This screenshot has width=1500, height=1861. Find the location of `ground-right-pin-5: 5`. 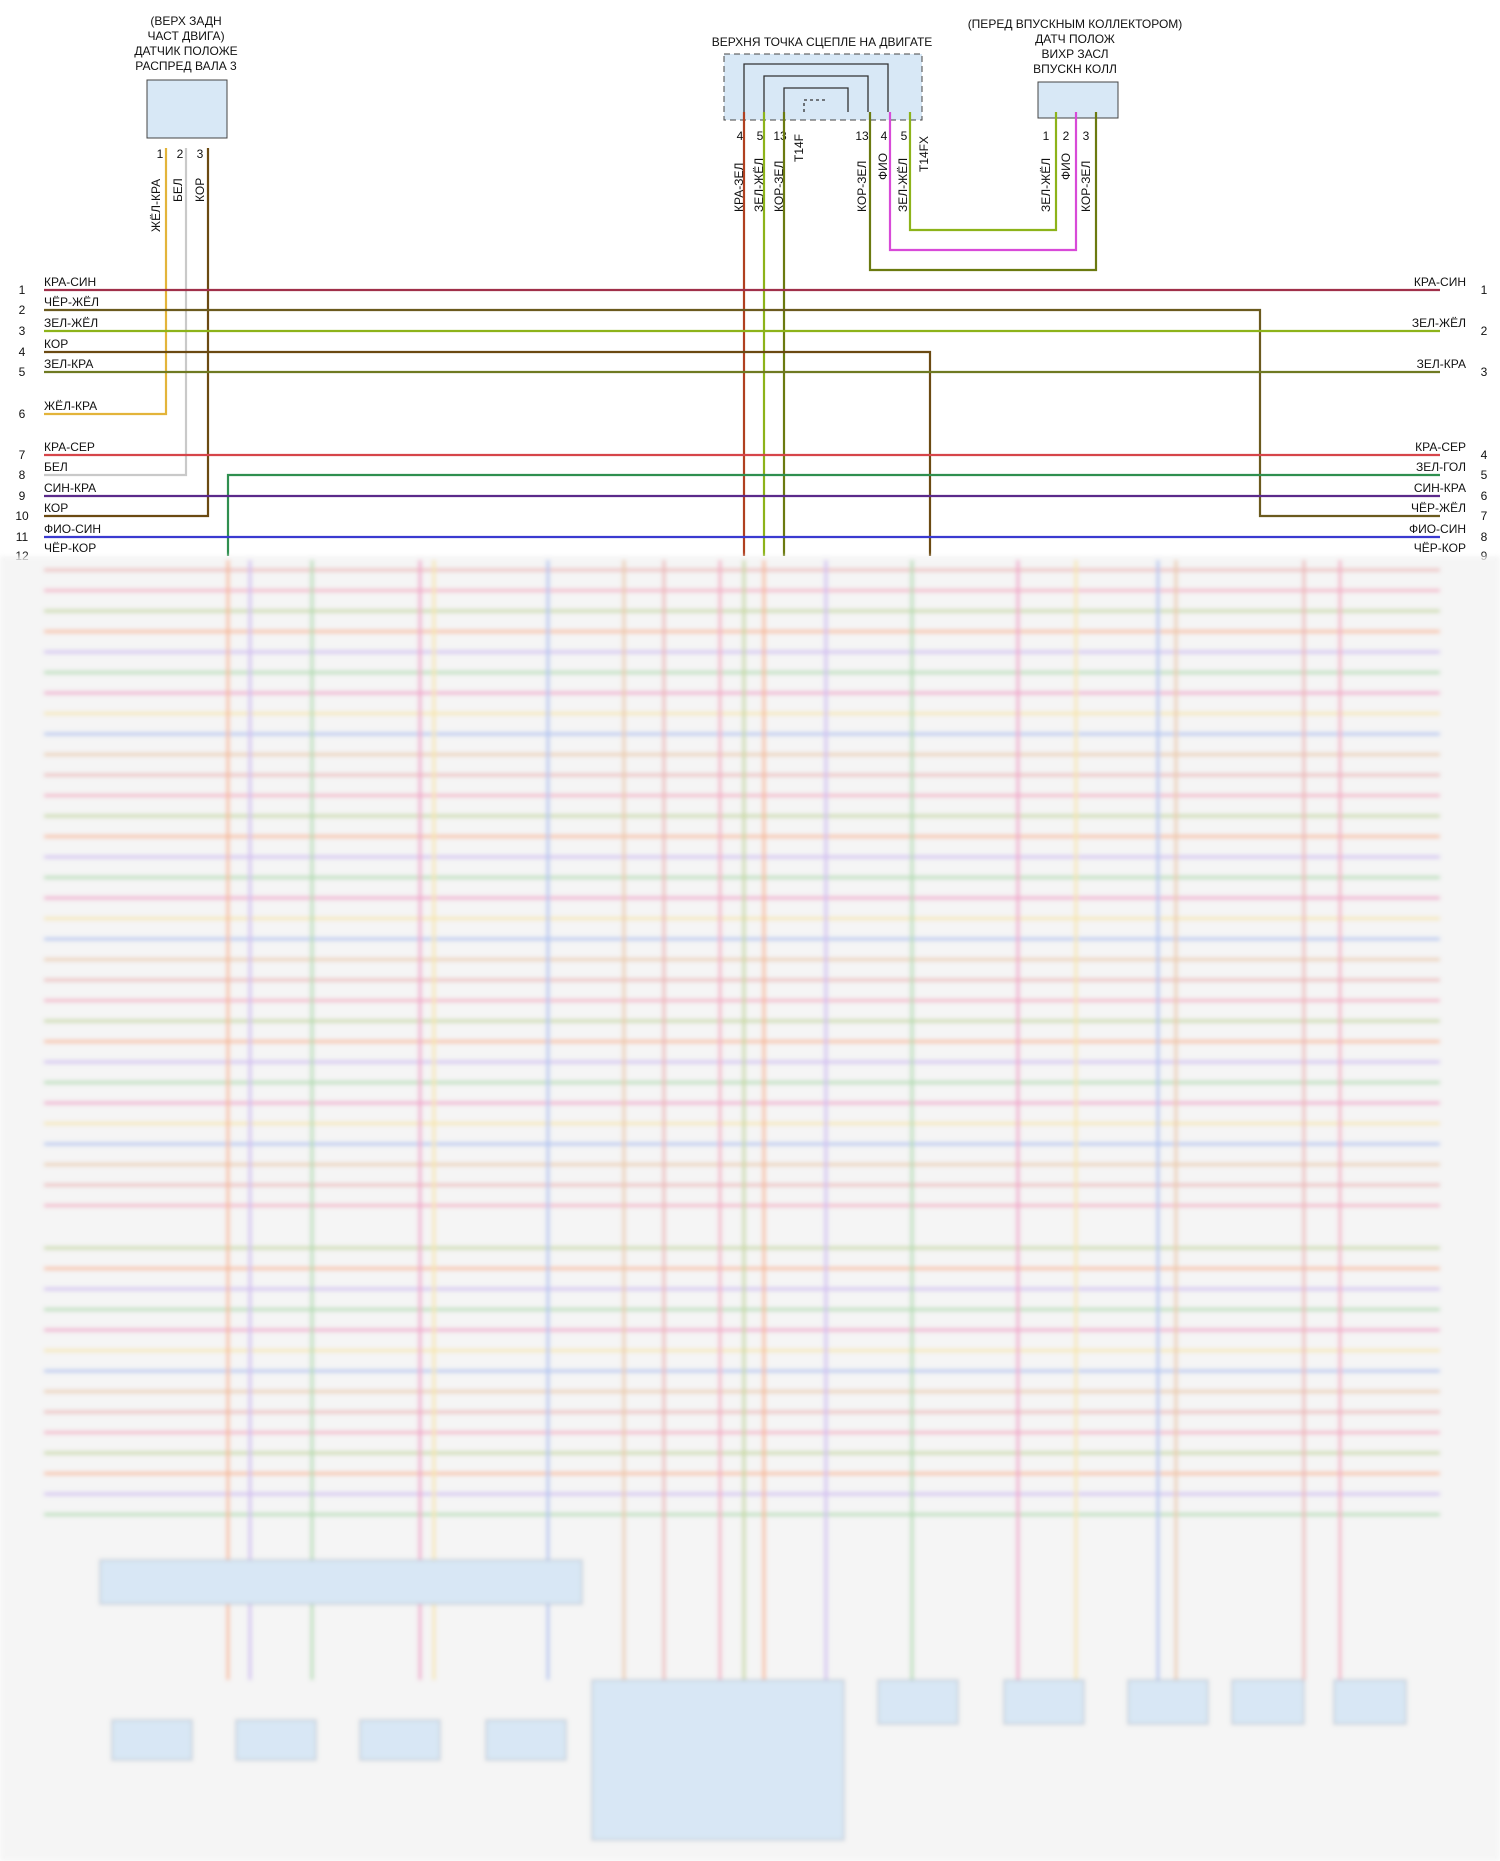

ground-right-pin-5: 5 is located at coordinates (904, 136).